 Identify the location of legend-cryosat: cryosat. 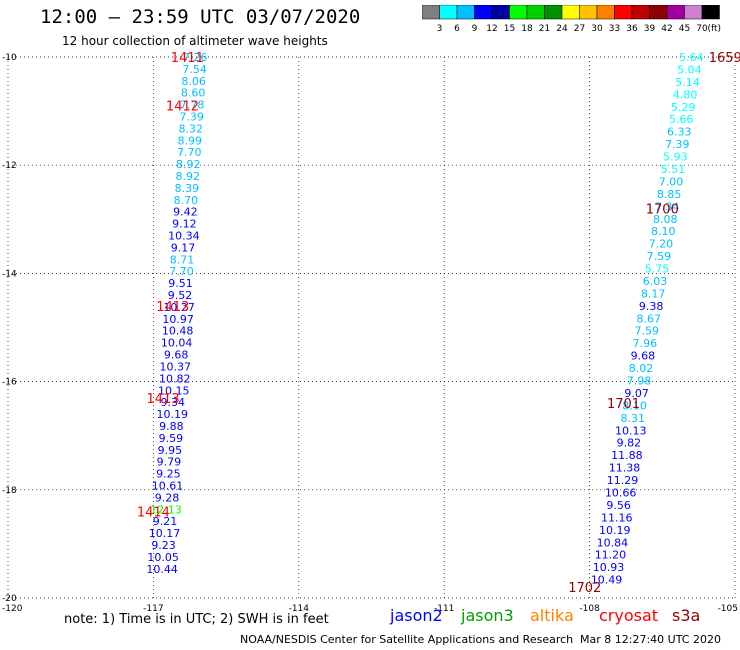
(629, 615).